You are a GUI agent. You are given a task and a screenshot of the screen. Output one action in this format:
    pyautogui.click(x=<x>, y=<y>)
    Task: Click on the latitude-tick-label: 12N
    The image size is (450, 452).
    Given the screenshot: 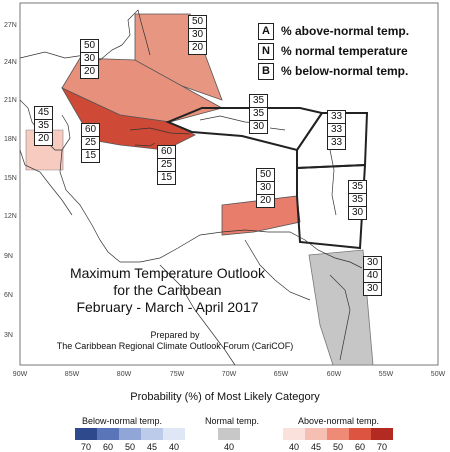 What is the action you would take?
    pyautogui.click(x=10, y=216)
    